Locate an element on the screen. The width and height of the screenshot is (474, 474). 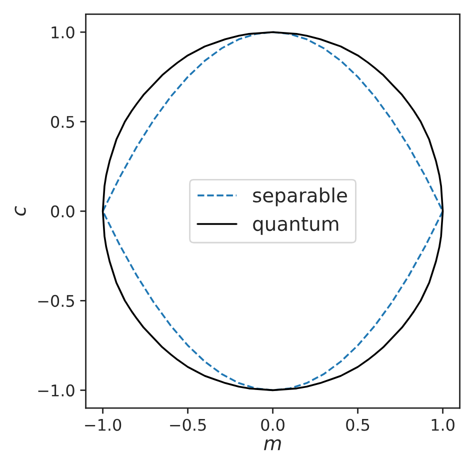
y-tick-label: 0.0 is located at coordinates (62, 211).